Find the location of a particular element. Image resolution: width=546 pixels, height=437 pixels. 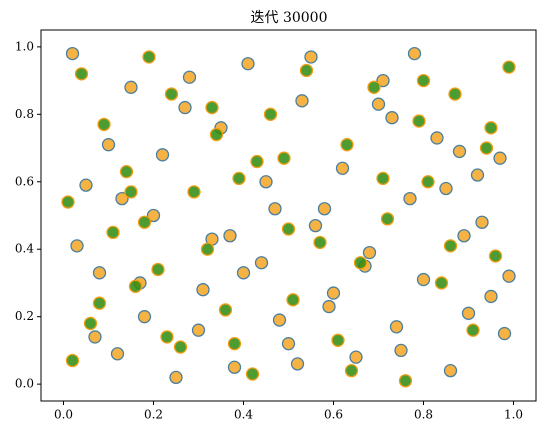

x-tick-label: 0.6 is located at coordinates (333, 415).